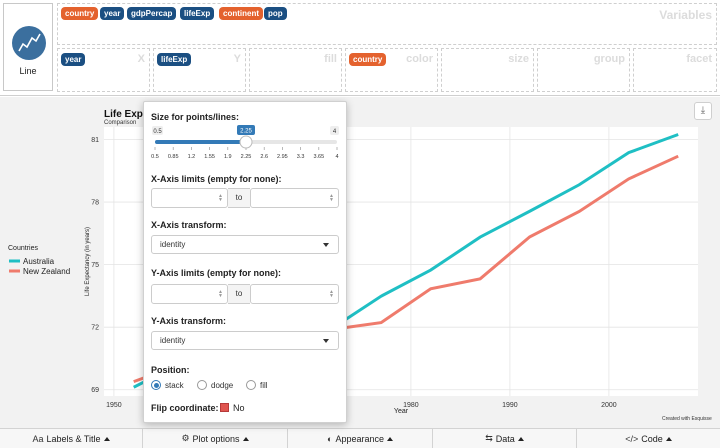  Describe the element at coordinates (46, 271) in the screenshot. I see `legend-entry: New Zealand` at that location.